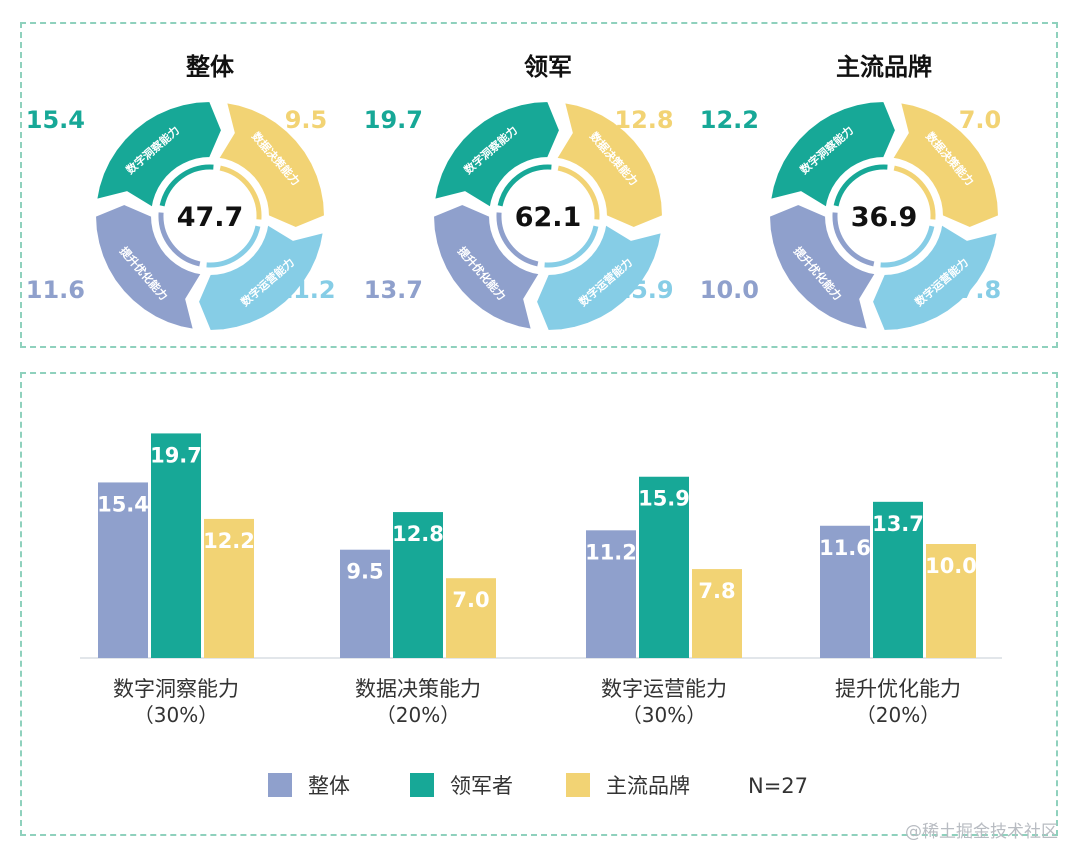 The image size is (1080, 860). I want to click on donut-value-operation: 7.8, so click(980, 290).